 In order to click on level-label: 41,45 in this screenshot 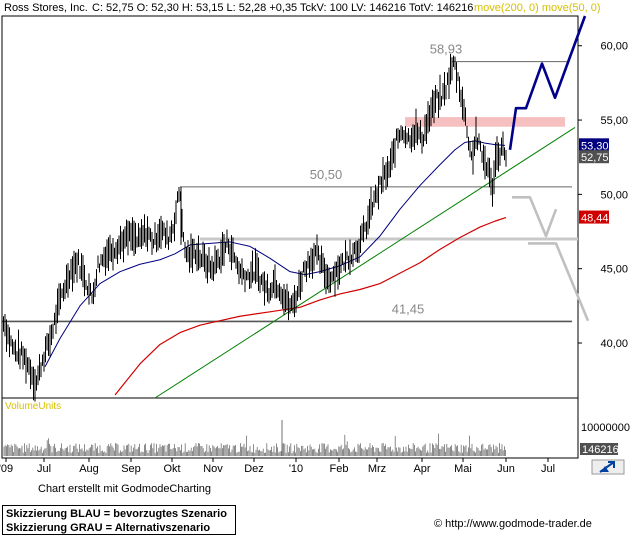, I will do `click(408, 308)`.